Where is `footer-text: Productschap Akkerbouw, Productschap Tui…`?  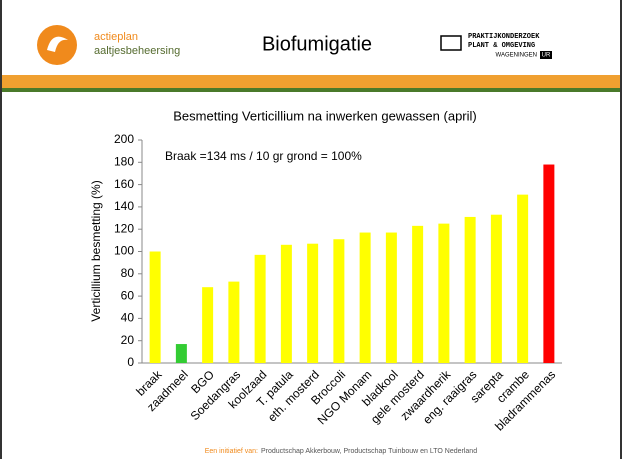
footer-text: Productschap Akkerbouw, Productschap Tui… is located at coordinates (369, 451).